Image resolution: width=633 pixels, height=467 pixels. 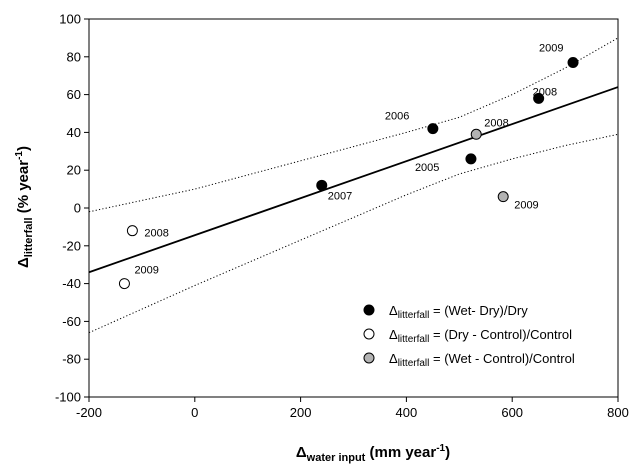 I want to click on x-tick-label: -200, so click(x=89, y=412).